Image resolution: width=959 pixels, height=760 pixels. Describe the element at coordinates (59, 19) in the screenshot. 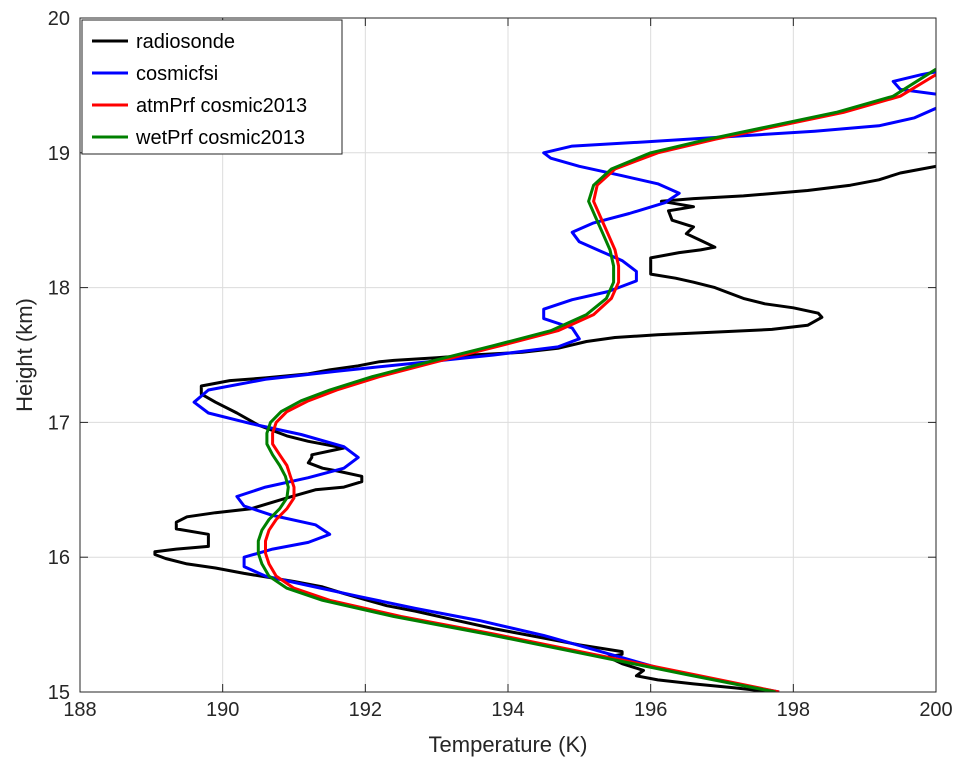

I see `y-tick-label: 20` at that location.